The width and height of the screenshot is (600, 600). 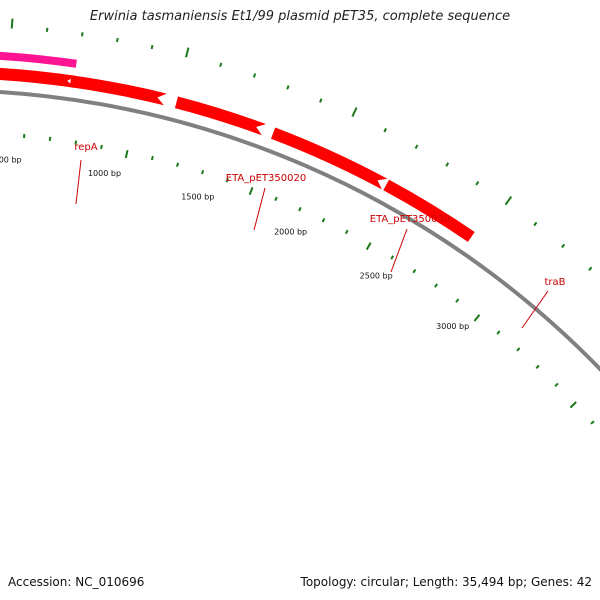 What do you see at coordinates (554, 282) in the screenshot?
I see `gene-label: traB` at bounding box center [554, 282].